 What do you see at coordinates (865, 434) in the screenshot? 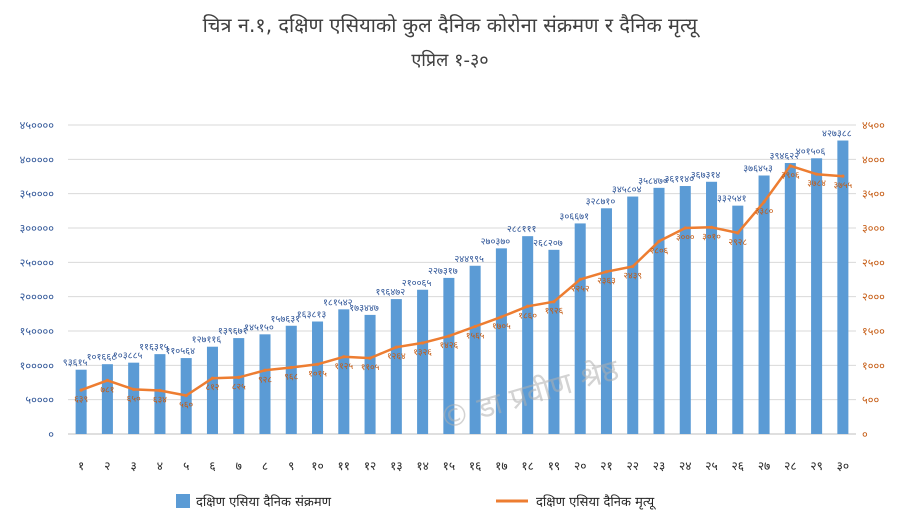
I see `y2-tick-label: ०` at bounding box center [865, 434].